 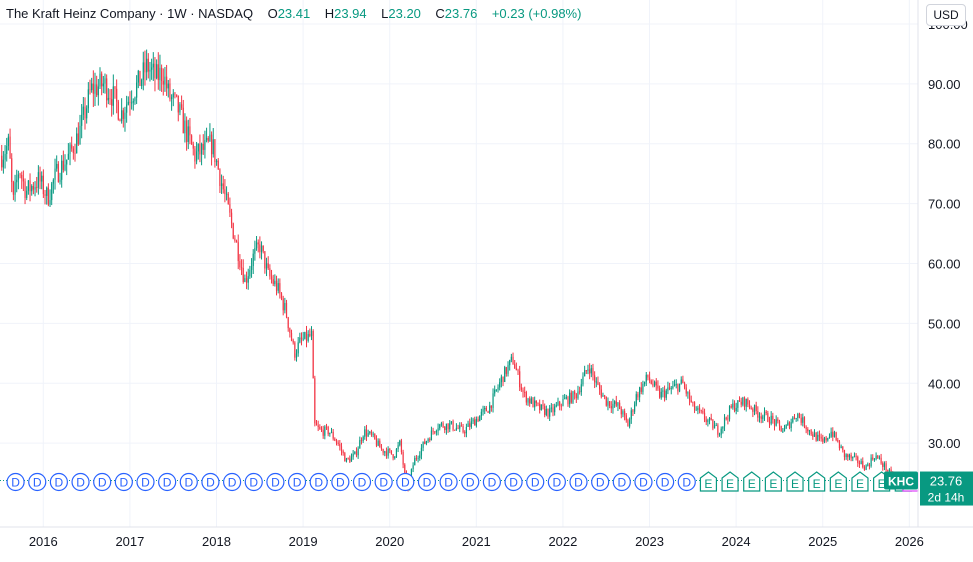 What do you see at coordinates (350, 13) in the screenshot?
I see `high-value: 23.94` at bounding box center [350, 13].